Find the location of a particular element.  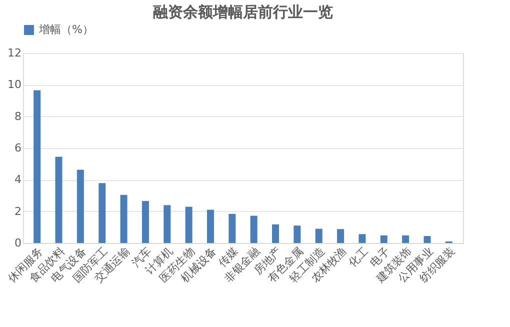

x-tick-label: 化工 is located at coordinates (358, 257).